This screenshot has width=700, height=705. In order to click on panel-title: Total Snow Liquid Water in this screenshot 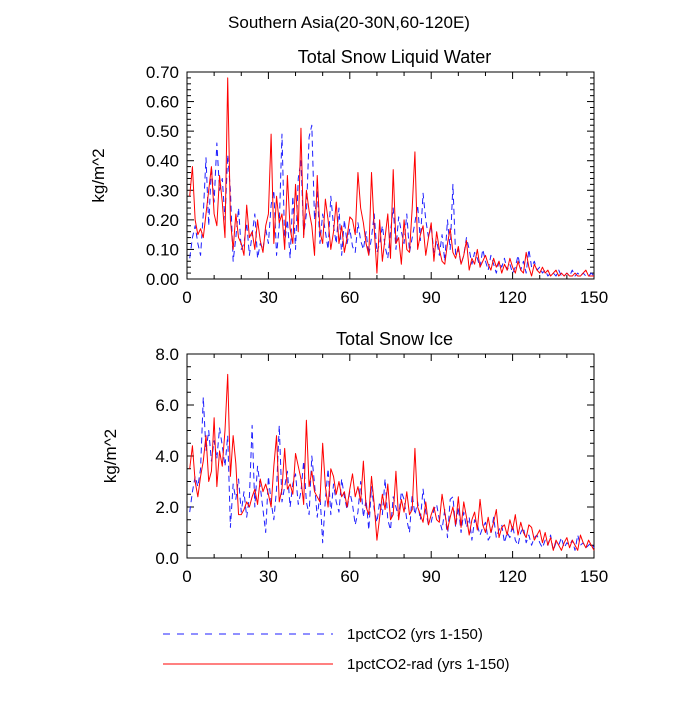, I will do `click(394, 57)`.